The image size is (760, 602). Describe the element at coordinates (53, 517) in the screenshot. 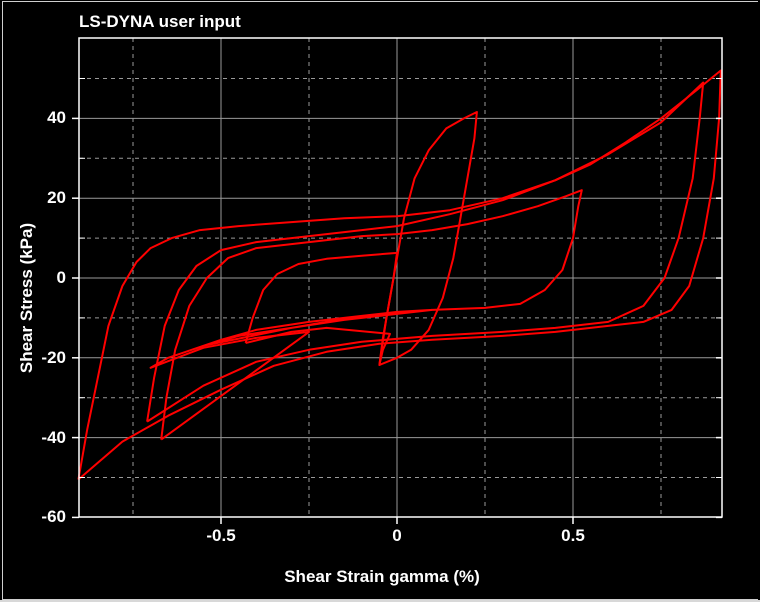

I see `y-tick-label: -60` at that location.